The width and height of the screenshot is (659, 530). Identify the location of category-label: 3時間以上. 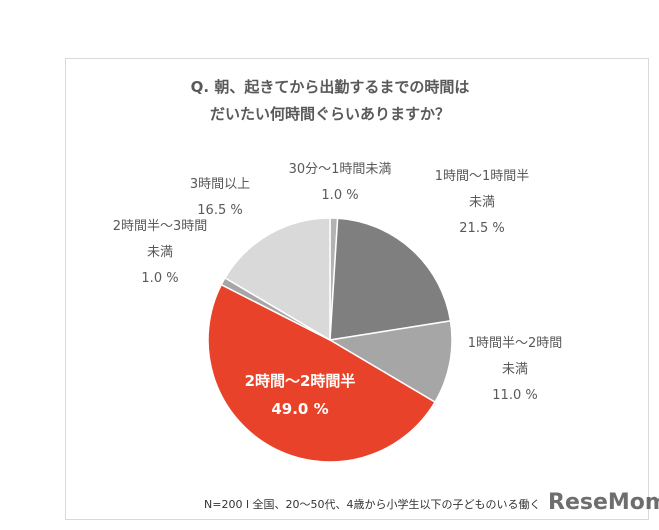
(220, 184).